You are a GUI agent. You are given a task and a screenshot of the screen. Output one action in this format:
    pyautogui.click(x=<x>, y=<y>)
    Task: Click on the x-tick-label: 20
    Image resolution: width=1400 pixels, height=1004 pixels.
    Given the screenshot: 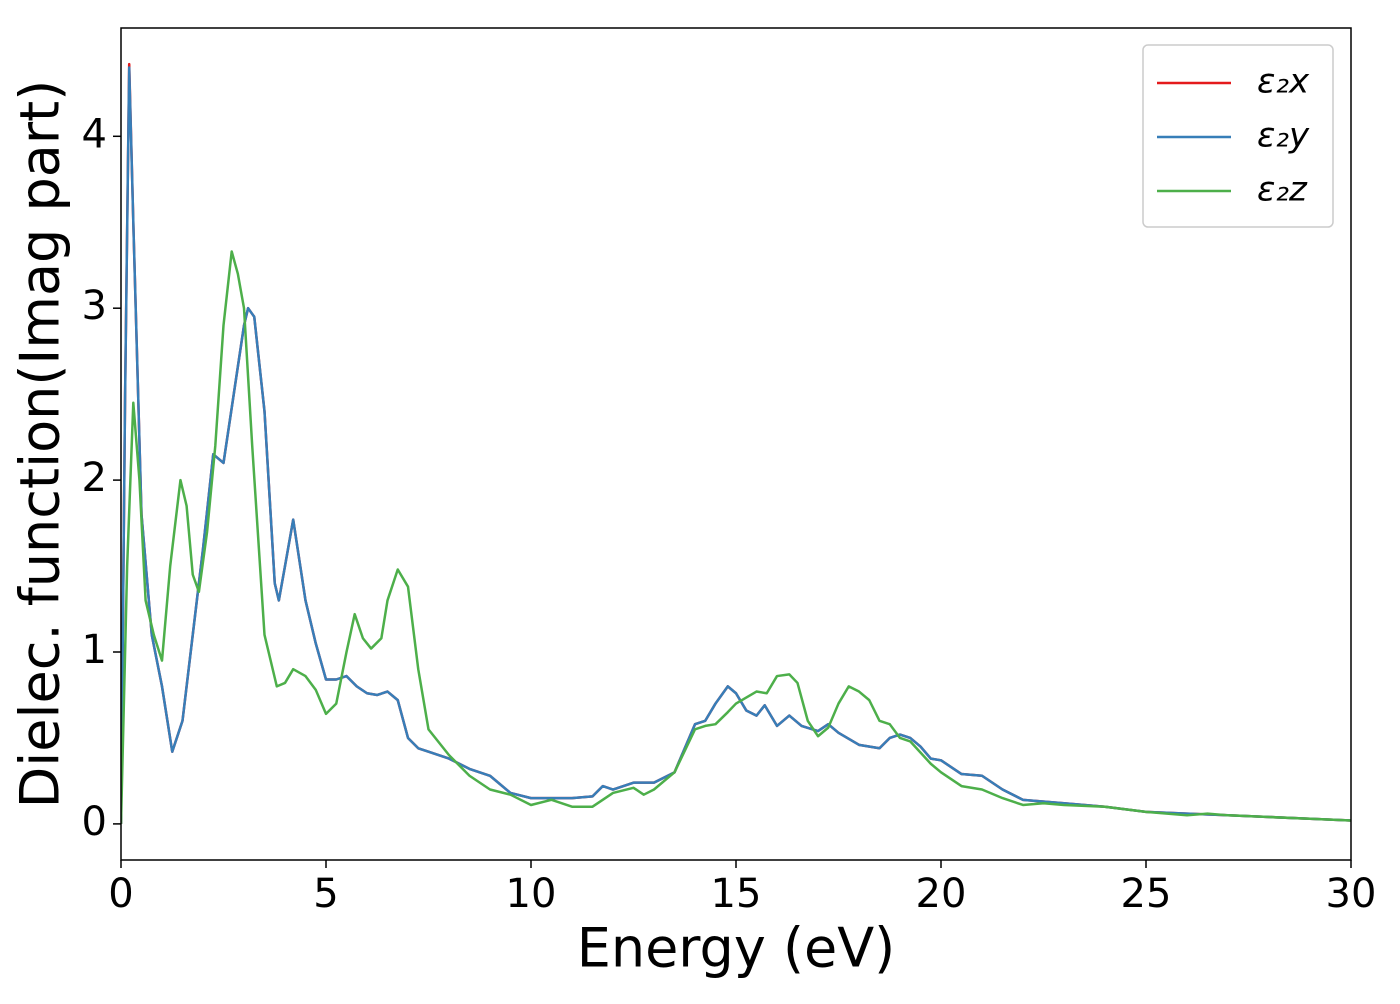 What is the action you would take?
    pyautogui.click(x=941, y=894)
    